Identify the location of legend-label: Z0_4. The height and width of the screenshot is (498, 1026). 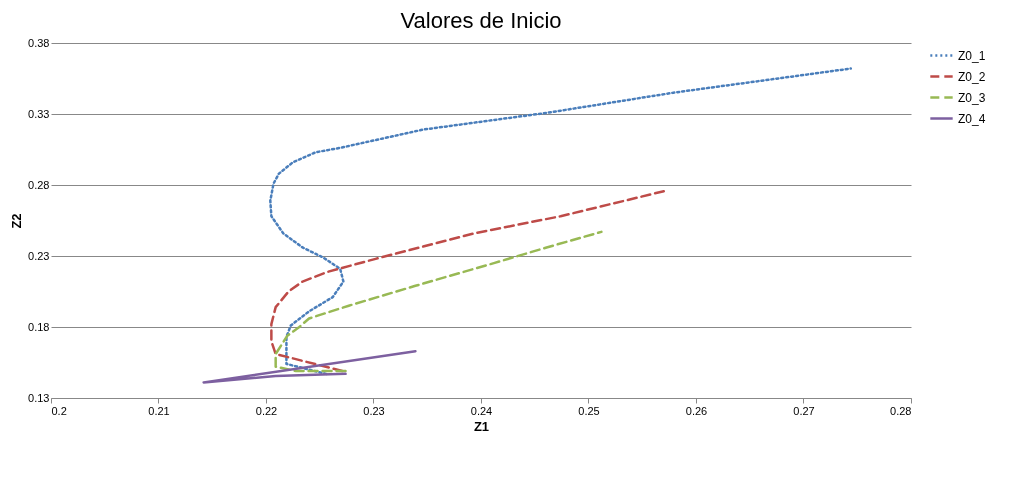
(972, 118).